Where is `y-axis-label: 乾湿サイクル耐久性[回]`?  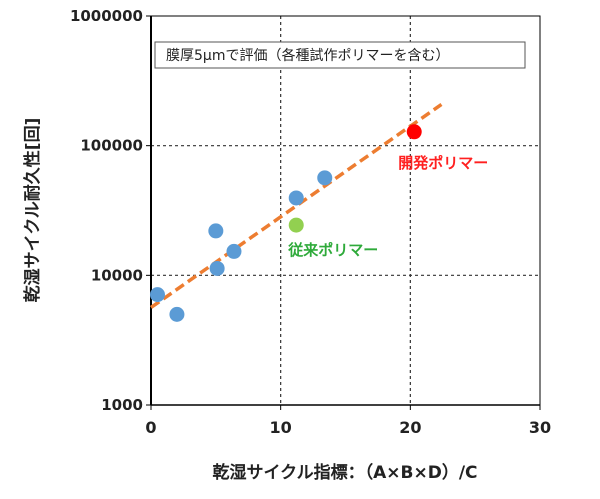
y-axis-label: 乾湿サイクル耐久性[回] is located at coordinates (32, 210).